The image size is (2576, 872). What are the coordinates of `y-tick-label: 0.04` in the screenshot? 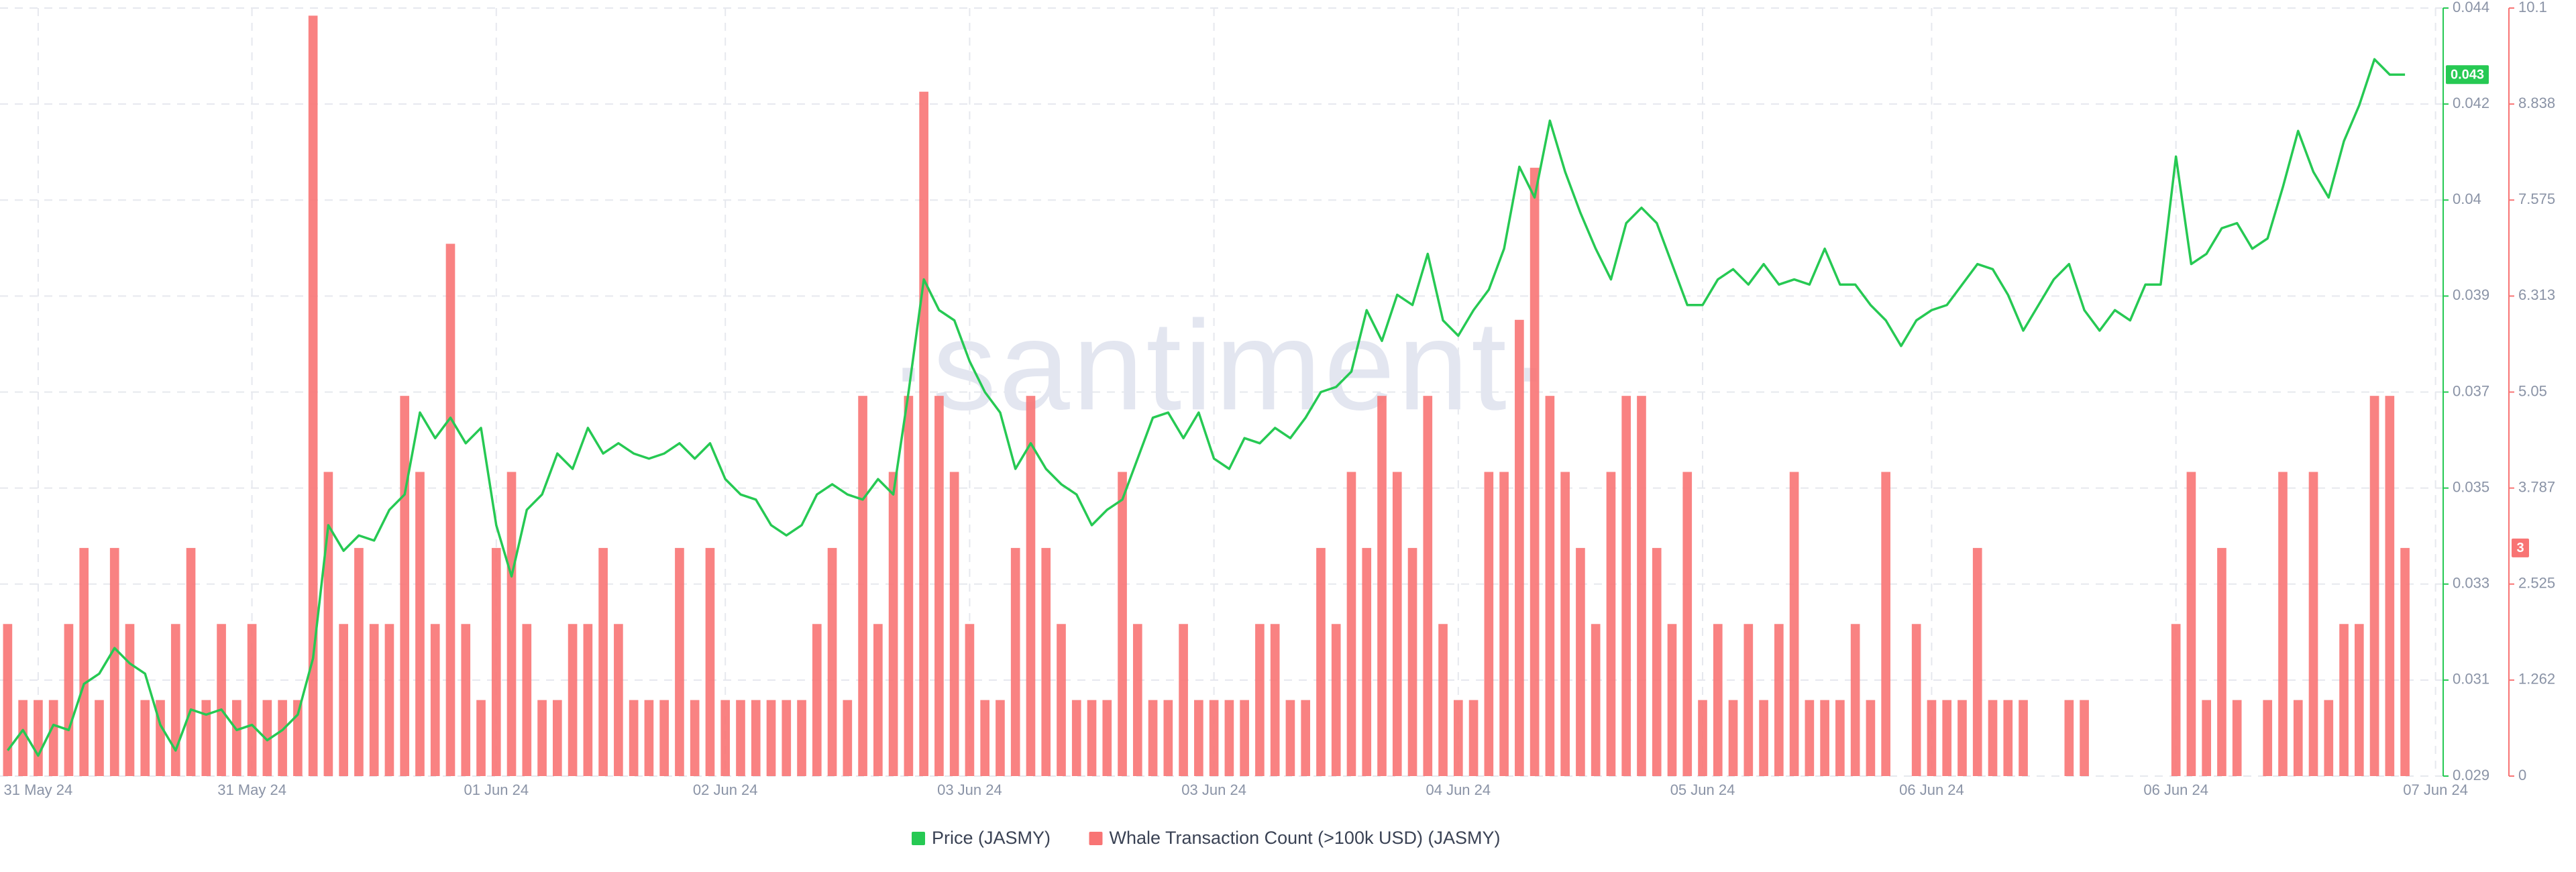 It's located at (2467, 198).